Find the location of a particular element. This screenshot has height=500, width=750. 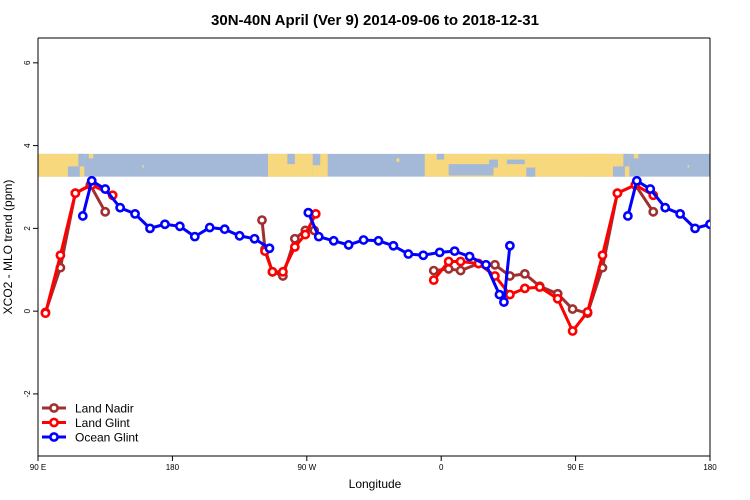

legend-label: Land Nadir is located at coordinates (104, 409).